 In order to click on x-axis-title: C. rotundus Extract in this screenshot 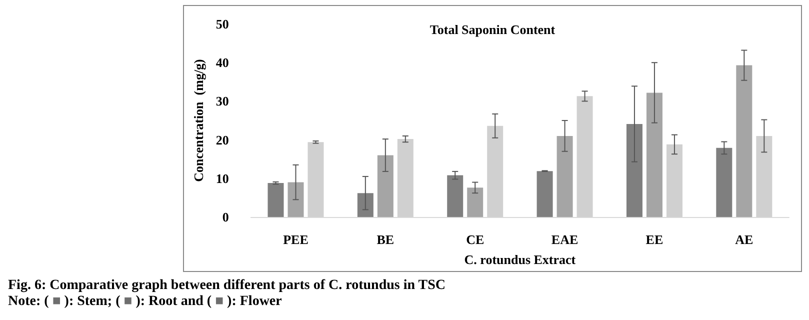, I will do `click(520, 259)`.